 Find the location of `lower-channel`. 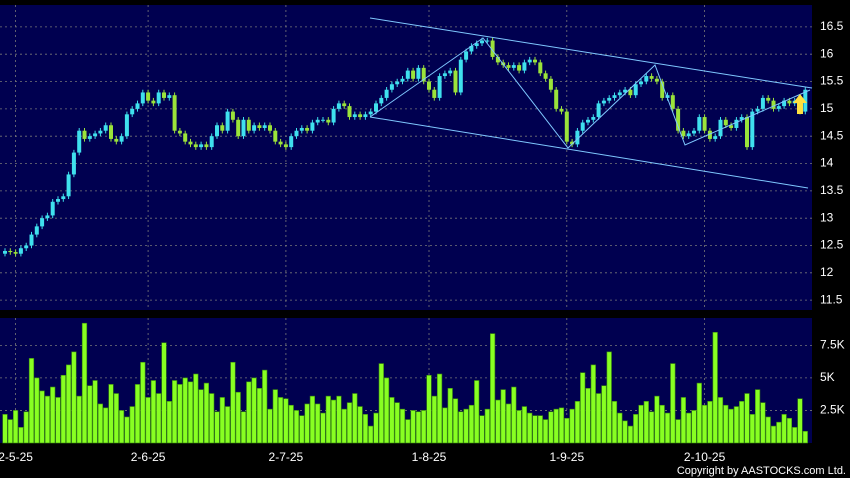

lower-channel is located at coordinates (589, 152).